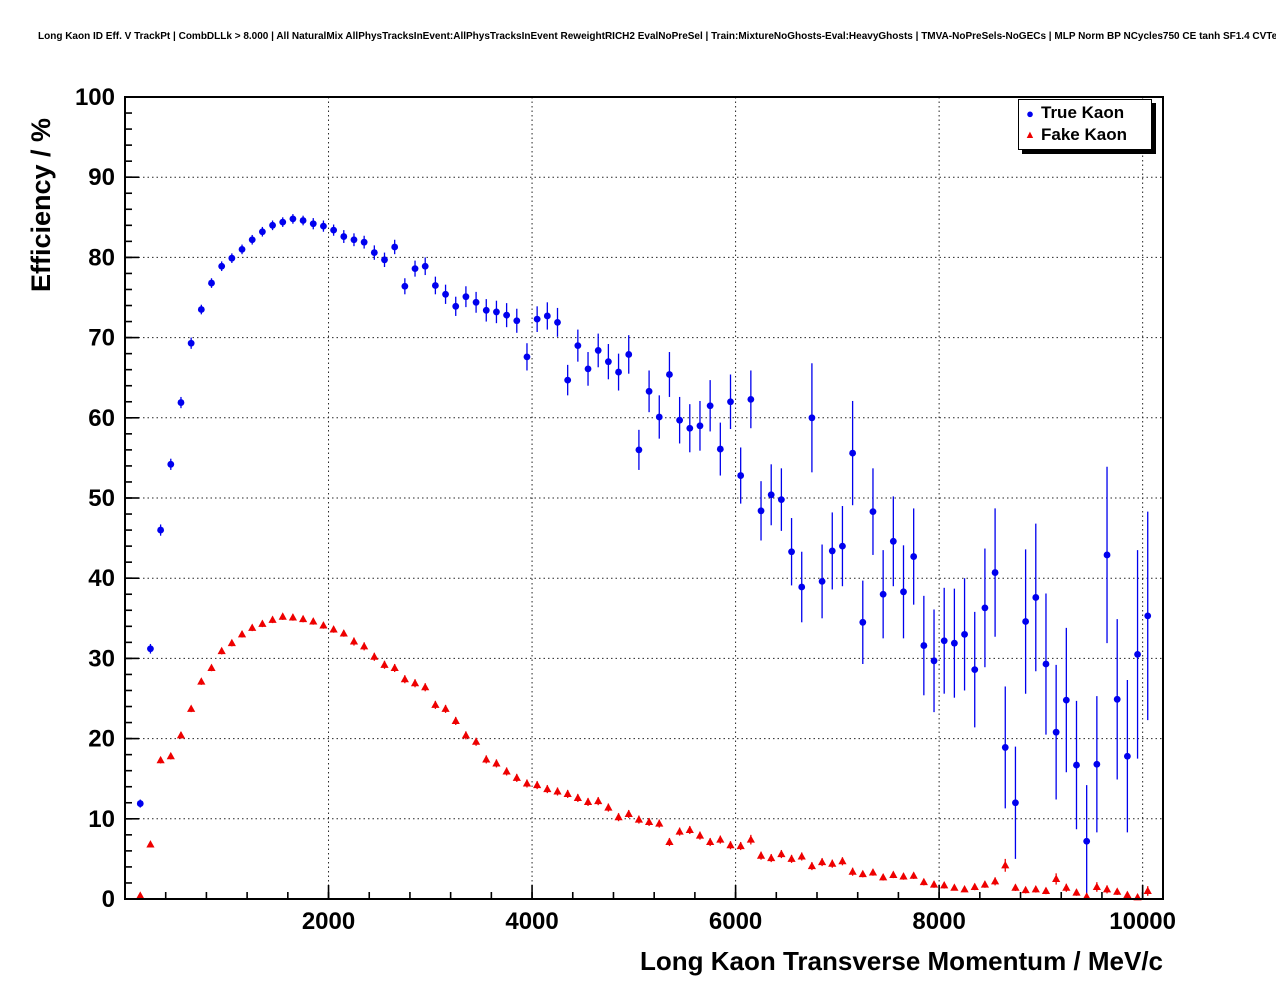 The image size is (1276, 996). I want to click on legend-entry-fake-kaon: ▲ Fake Kaon, so click(1085, 135).